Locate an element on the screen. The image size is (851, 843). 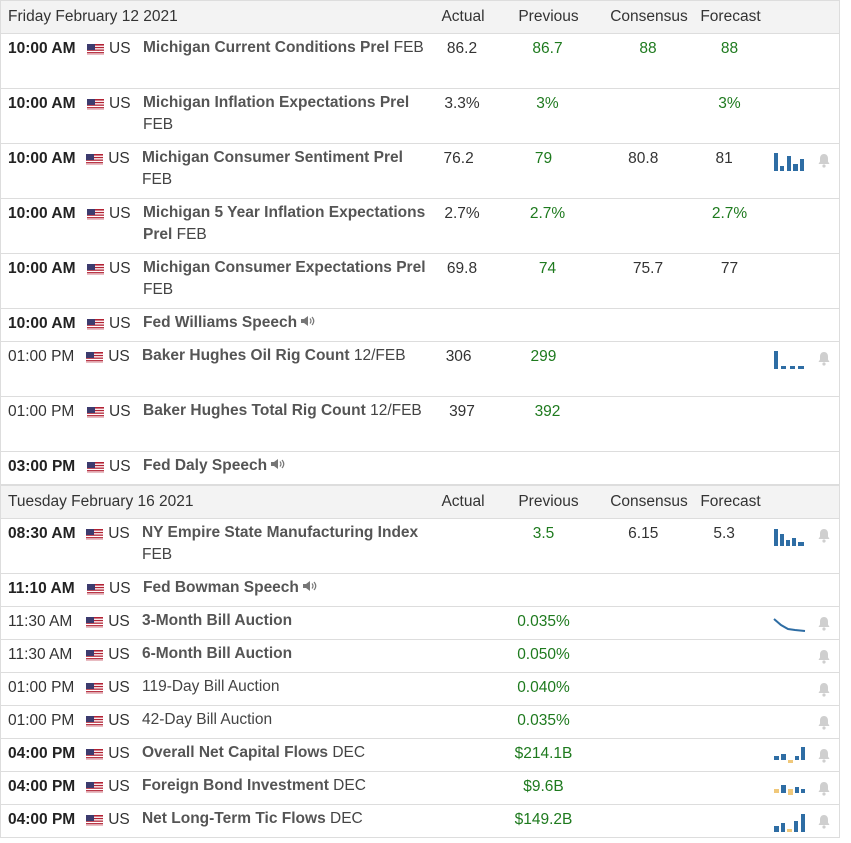
event-title: Michigan Inflation Expectations Prel FEB is located at coordinates (288, 112).